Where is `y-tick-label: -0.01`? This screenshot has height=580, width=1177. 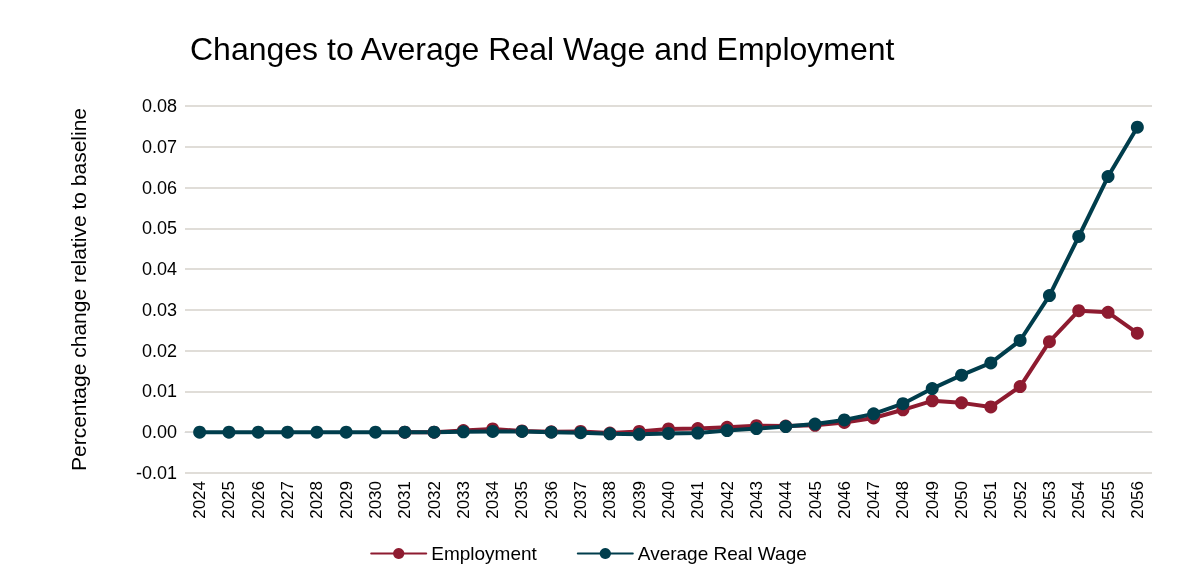 y-tick-label: -0.01 is located at coordinates (156, 473).